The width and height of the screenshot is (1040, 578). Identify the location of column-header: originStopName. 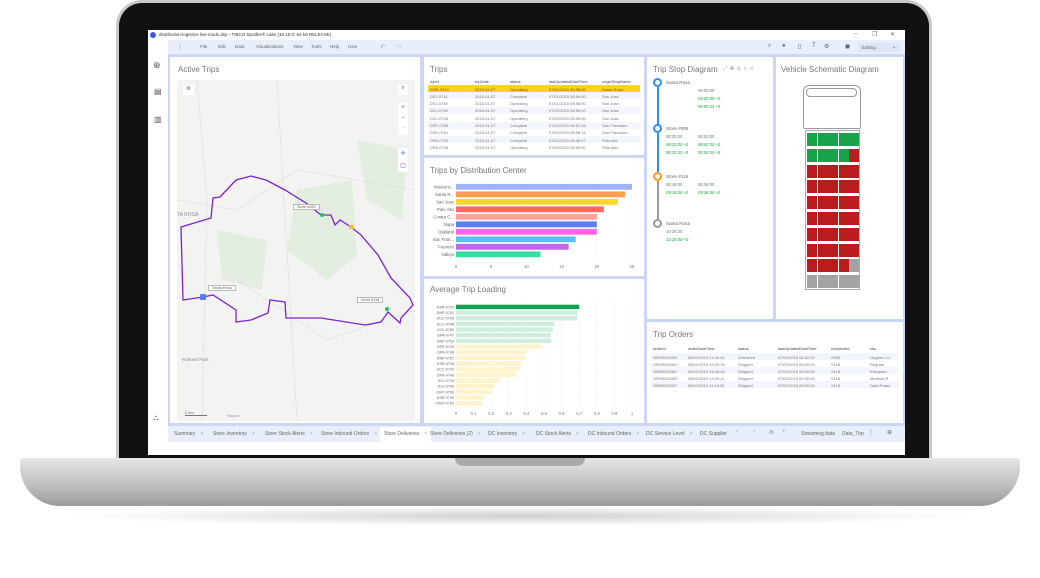
(616, 81).